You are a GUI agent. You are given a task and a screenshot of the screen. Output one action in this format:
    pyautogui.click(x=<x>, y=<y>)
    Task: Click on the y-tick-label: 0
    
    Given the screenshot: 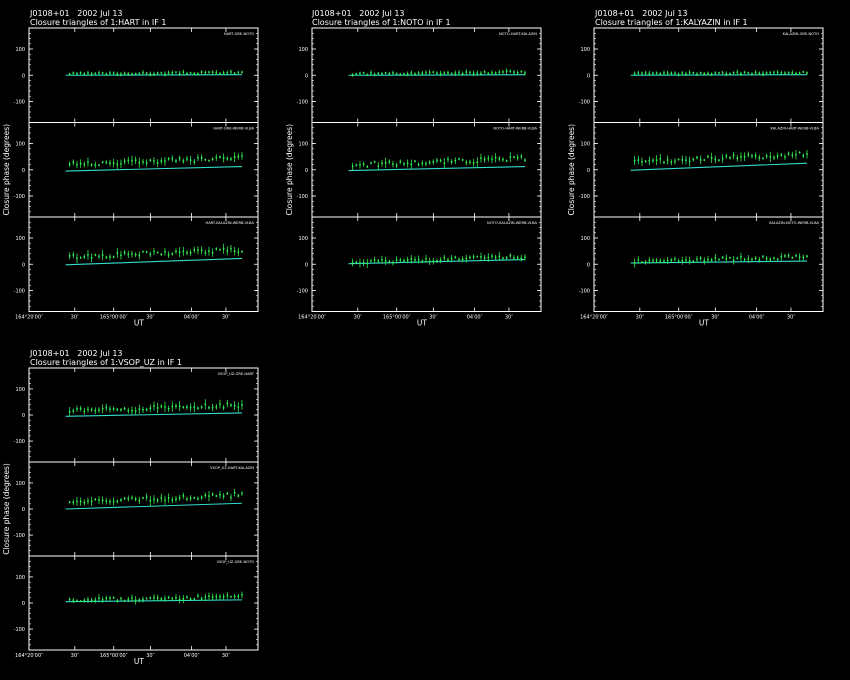 What is the action you would take?
    pyautogui.click(x=306, y=265)
    